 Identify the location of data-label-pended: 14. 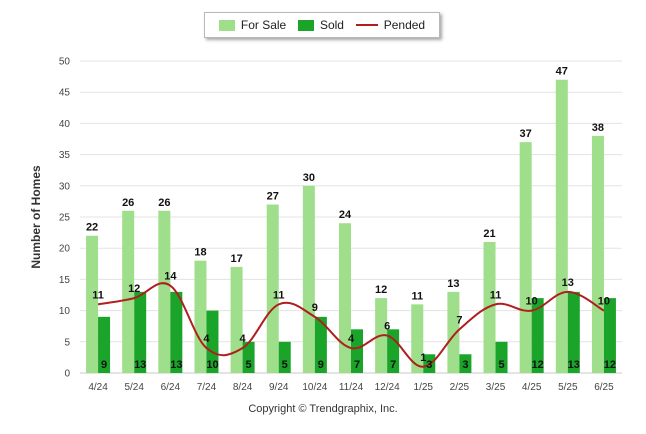
(170, 277).